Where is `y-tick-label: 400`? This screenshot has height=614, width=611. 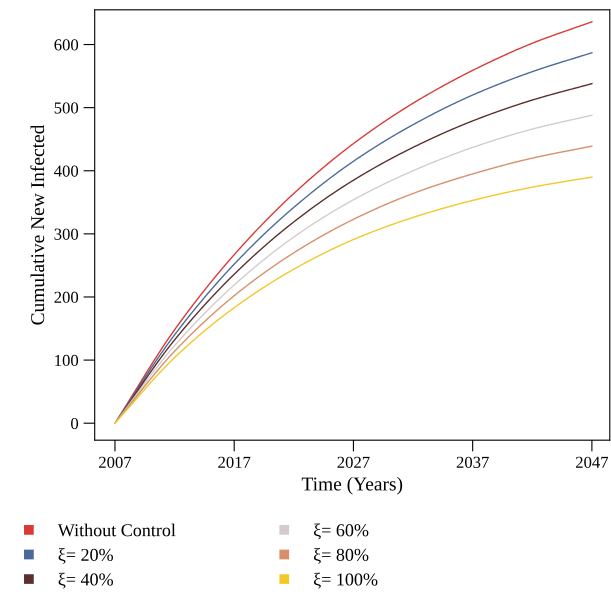
y-tick-label: 400 is located at coordinates (66, 171).